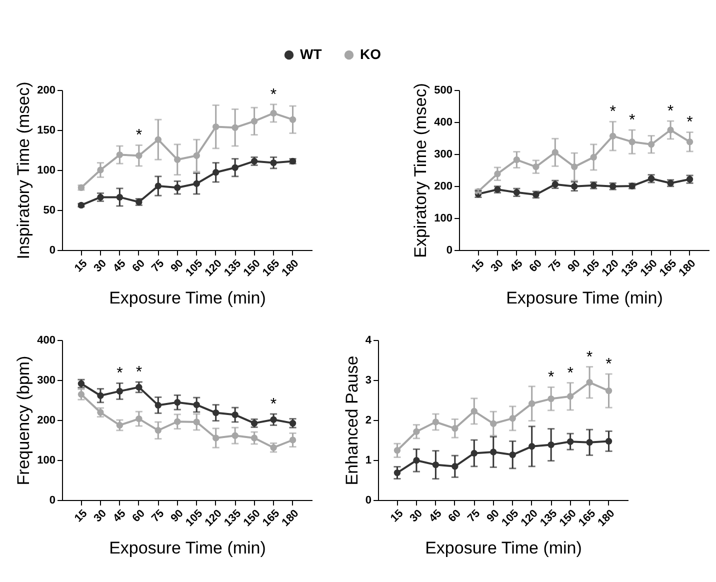 The image size is (716, 582). What do you see at coordinates (420, 170) in the screenshot?
I see `y-axis-title: Expiratory Time (msec)` at bounding box center [420, 170].